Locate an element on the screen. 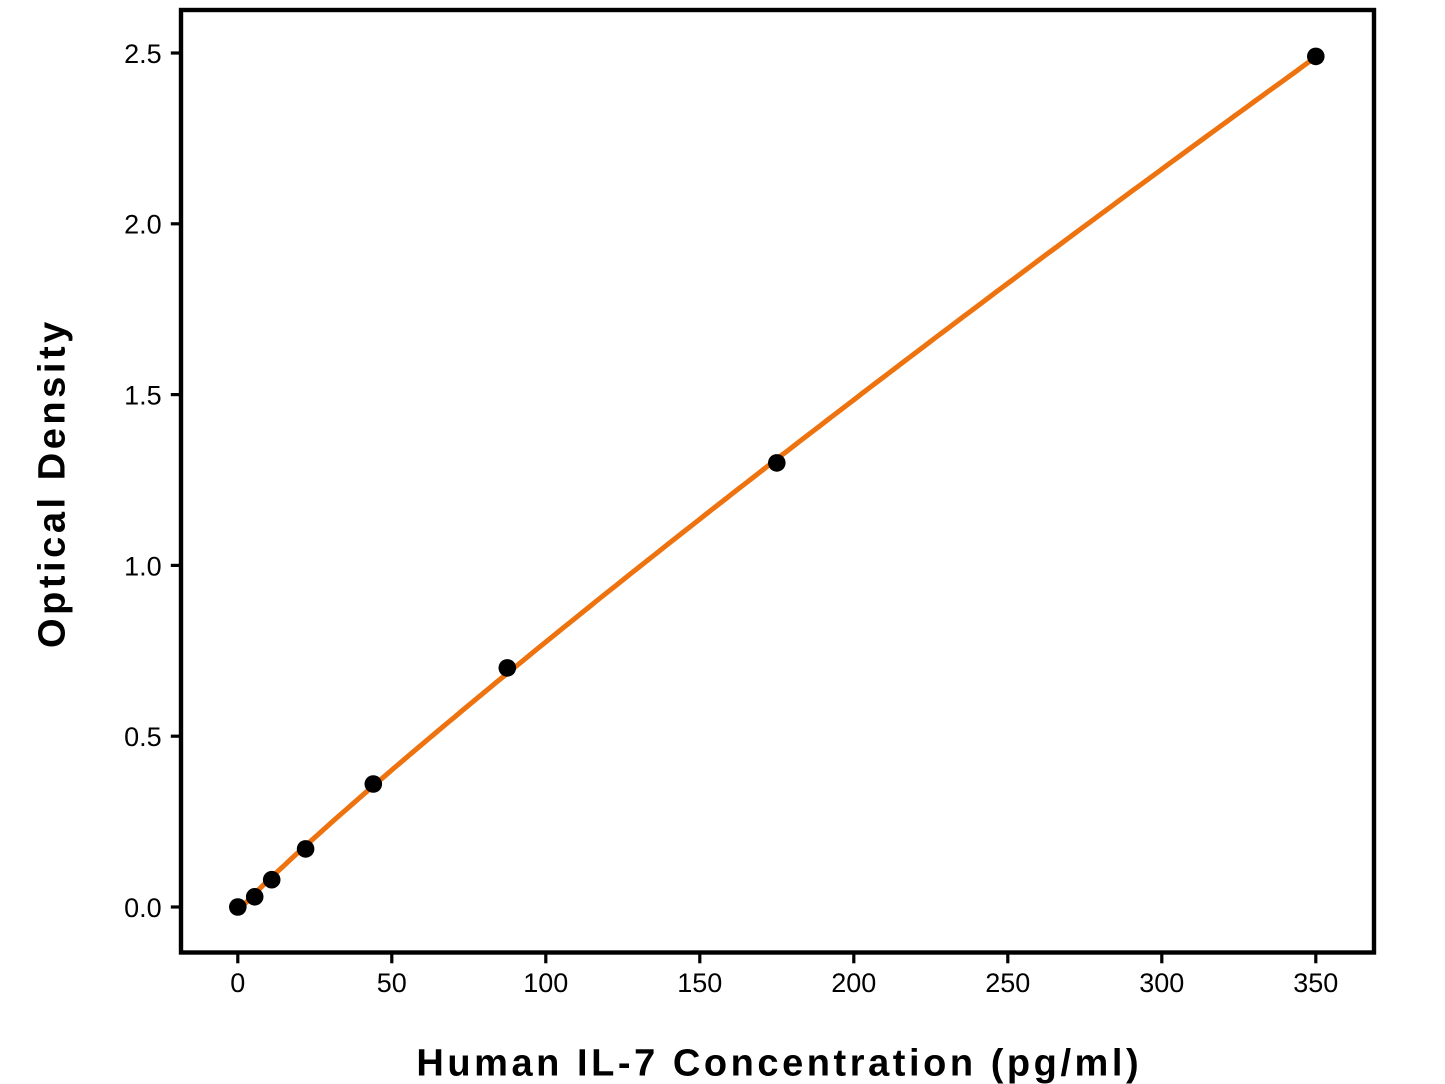 The image size is (1445, 1084). svg-text: 250 is located at coordinates (1007, 983).